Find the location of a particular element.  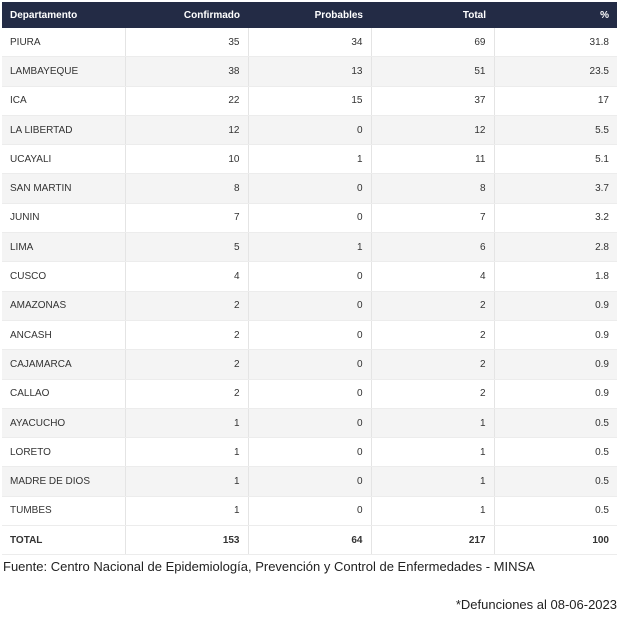

table-row: CAJAMARCA 2 0 2 0.9 is located at coordinates (309, 364).